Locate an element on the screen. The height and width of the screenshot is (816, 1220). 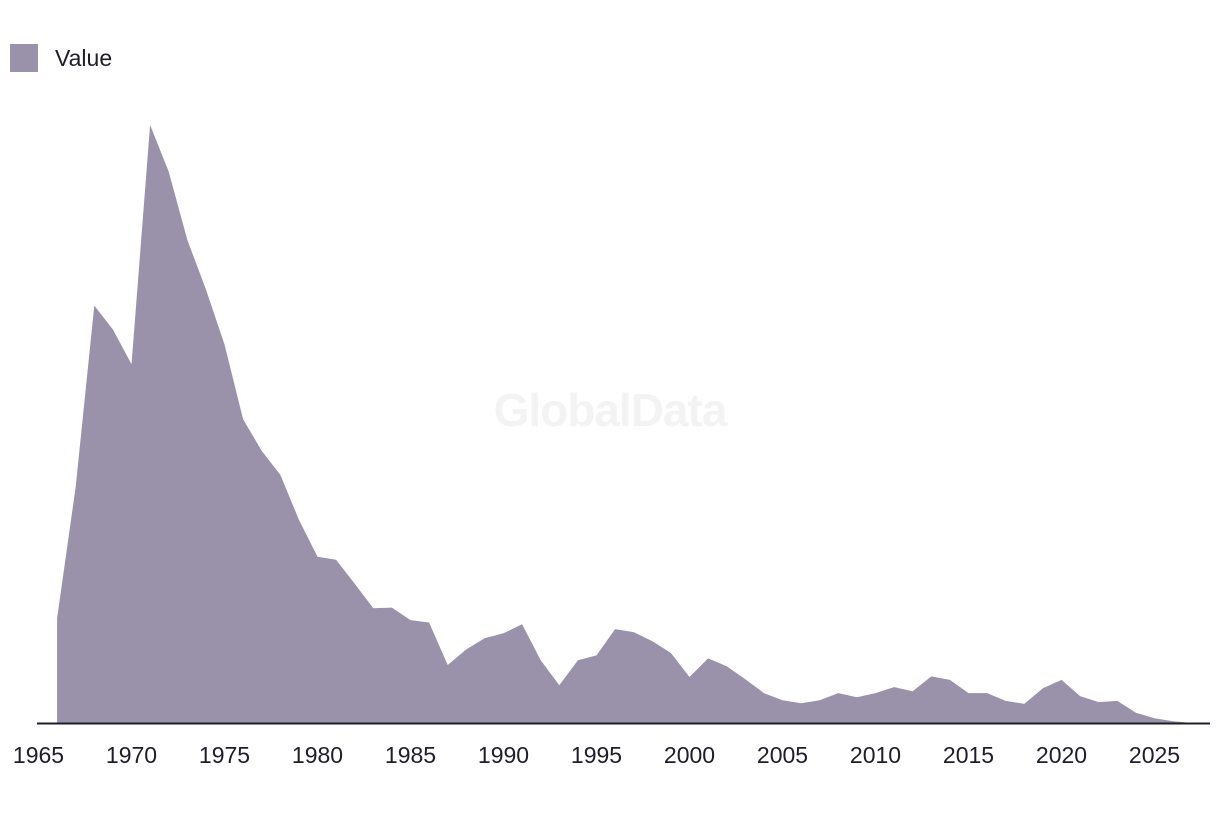
x-tick-label-2000: 2000 is located at coordinates (689, 755).